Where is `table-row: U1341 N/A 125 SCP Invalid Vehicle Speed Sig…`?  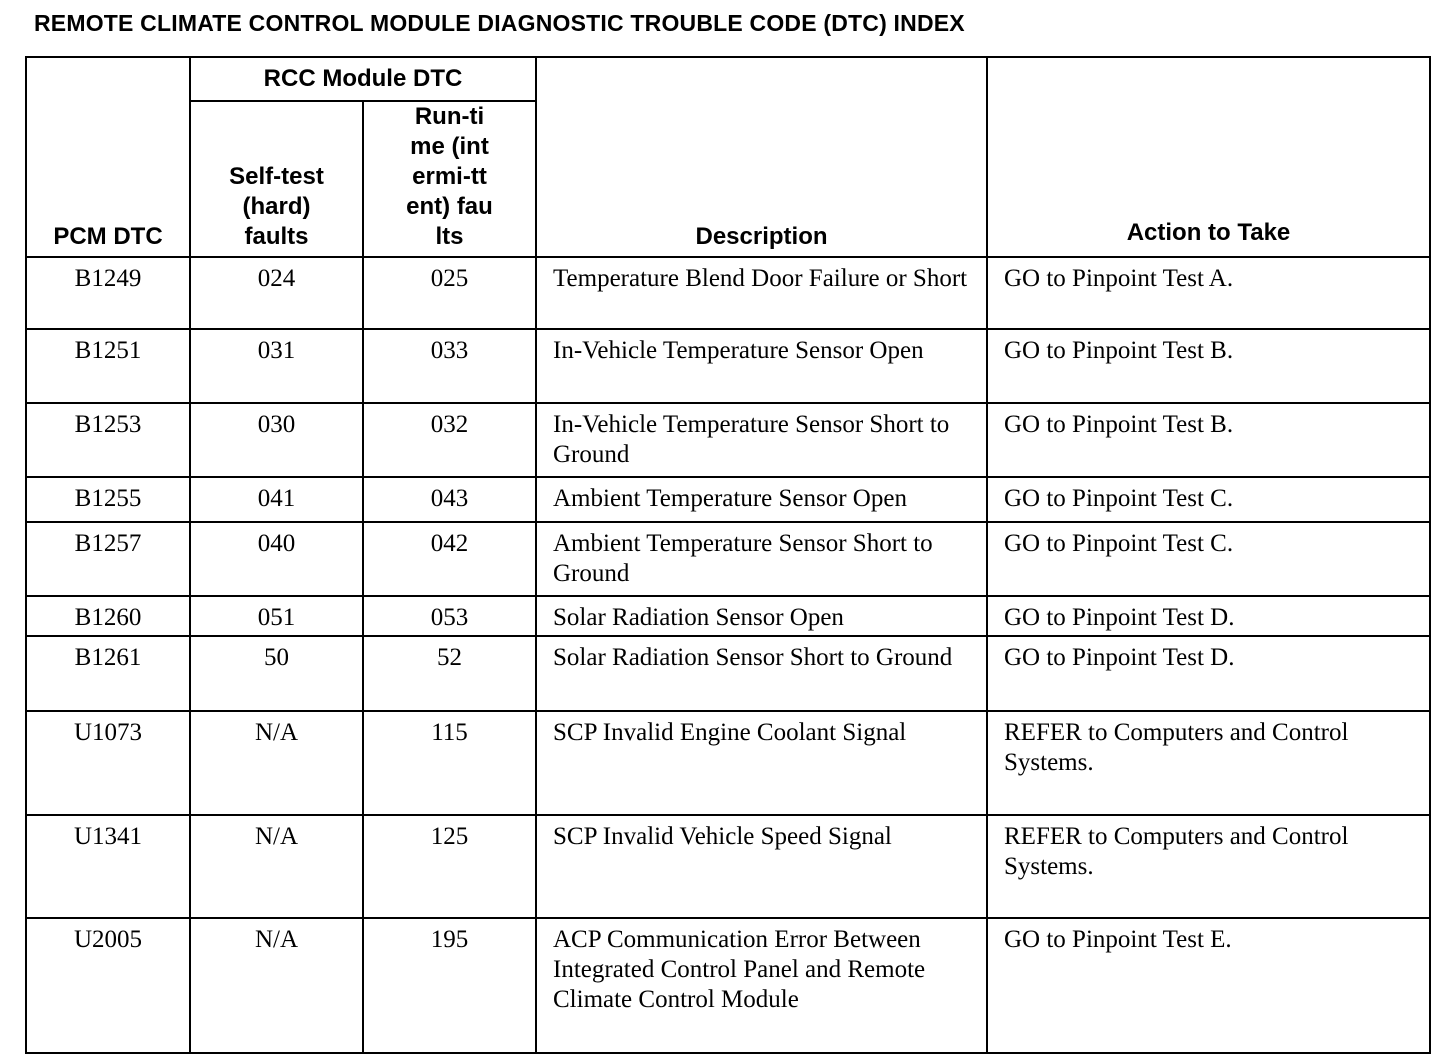
table-row: U1341 N/A 125 SCP Invalid Vehicle Speed Sig… is located at coordinates (728, 866).